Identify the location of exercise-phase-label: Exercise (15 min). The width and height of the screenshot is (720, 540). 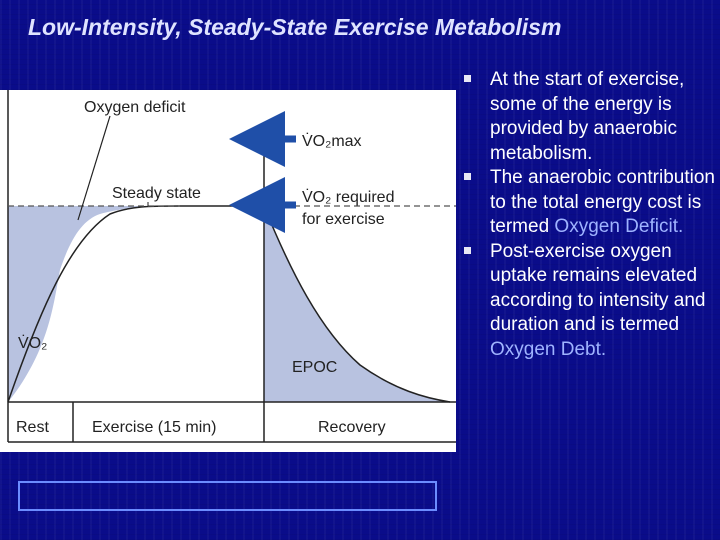
(154, 427).